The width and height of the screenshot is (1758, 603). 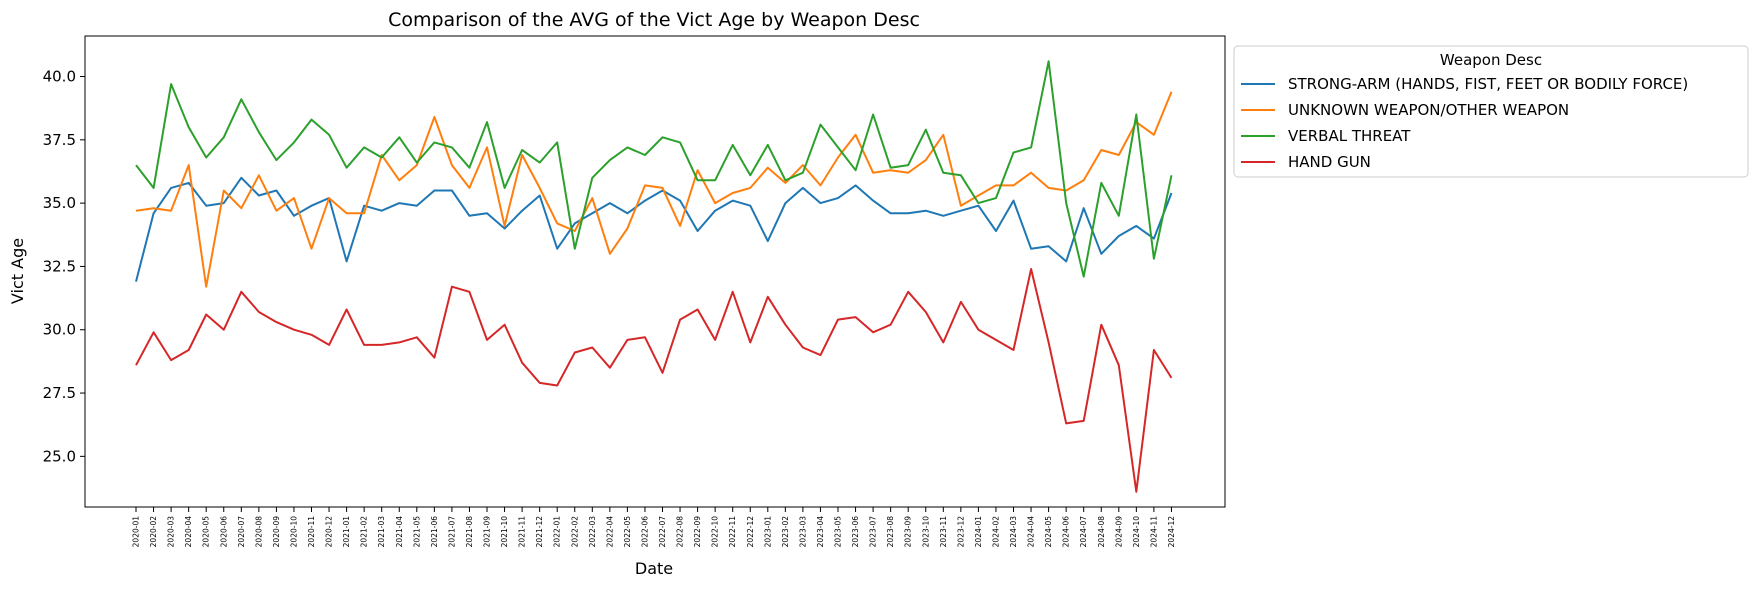 I want to click on x-tick-label: 2023-07, so click(x=873, y=532).